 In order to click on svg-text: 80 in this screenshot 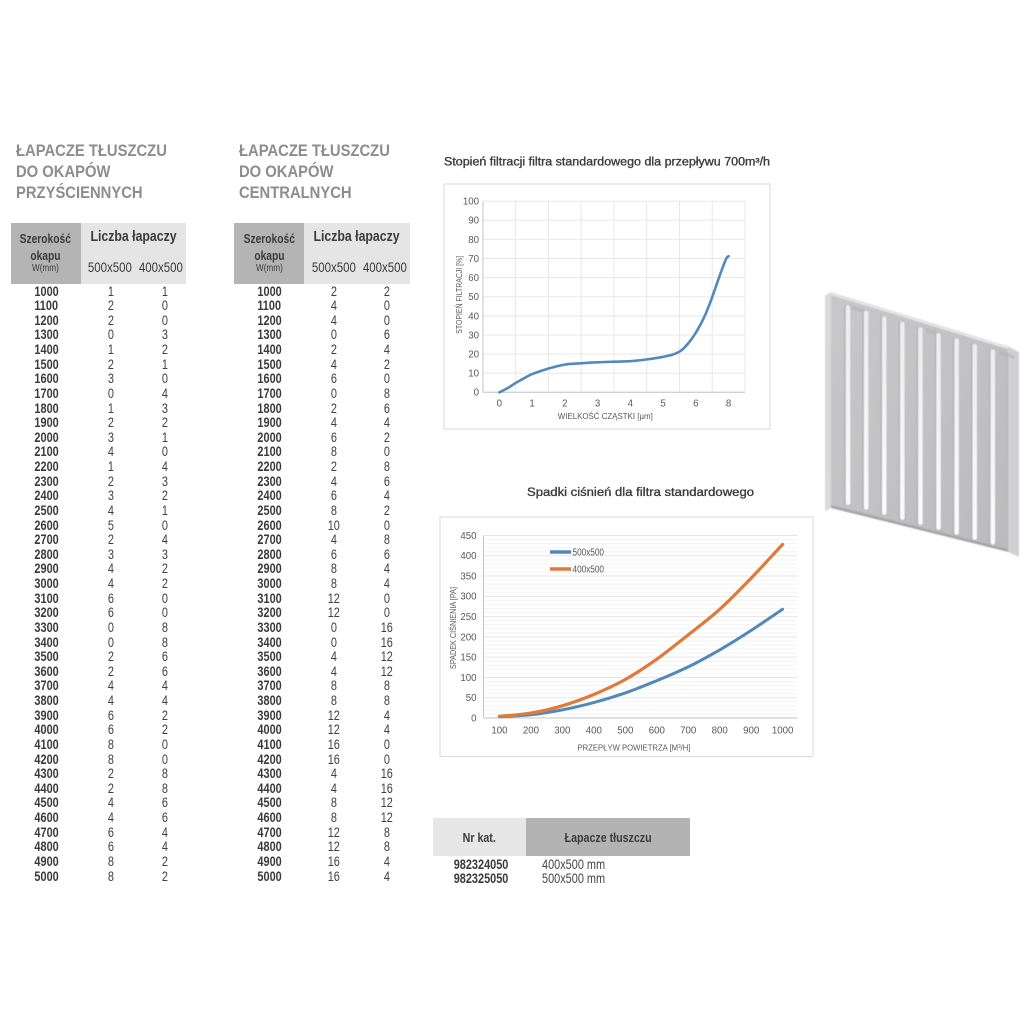, I will do `click(473, 240)`.